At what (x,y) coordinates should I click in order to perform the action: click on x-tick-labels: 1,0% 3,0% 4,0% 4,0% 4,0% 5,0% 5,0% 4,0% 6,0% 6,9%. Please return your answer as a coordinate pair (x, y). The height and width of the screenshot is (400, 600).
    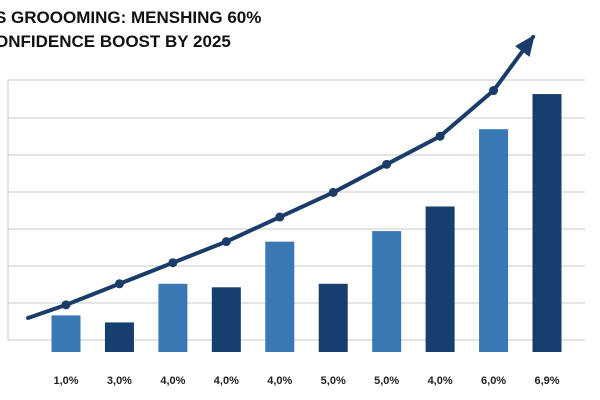
    Looking at the image, I should click on (306, 381).